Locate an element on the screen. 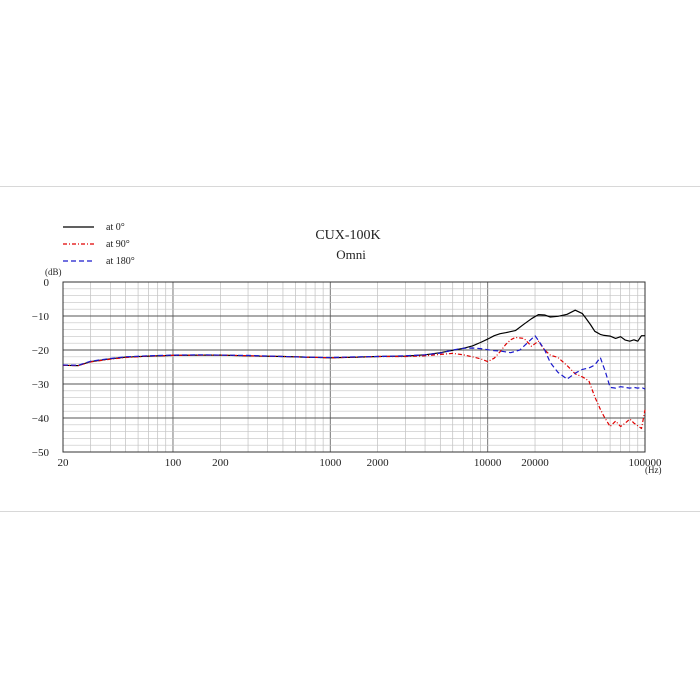 The image size is (700, 700). x-tick-label: 20 is located at coordinates (64, 463).